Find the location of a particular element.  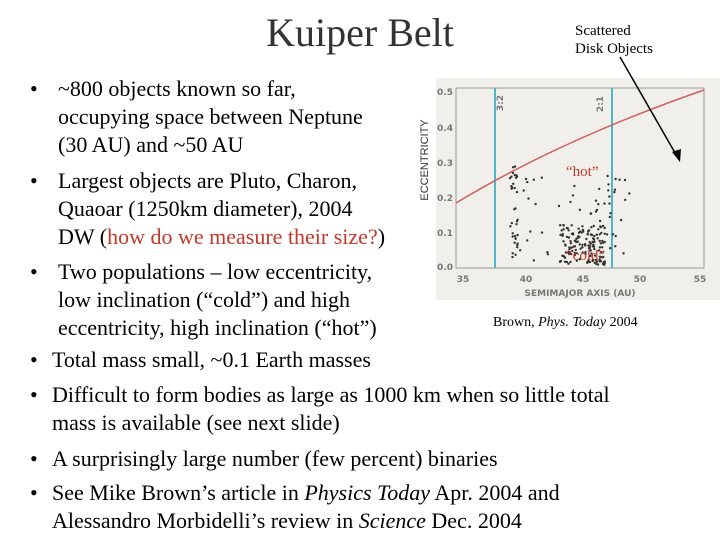

figure-caption: Brown, Phys. Today 2004 is located at coordinates (565, 322).